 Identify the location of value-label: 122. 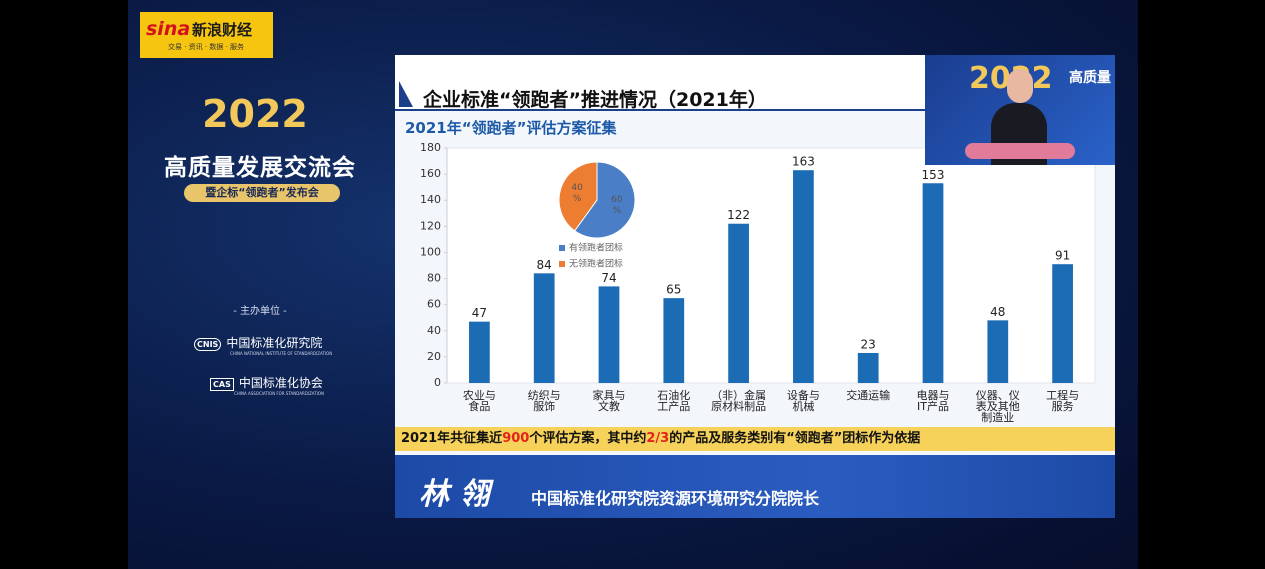
(738, 215).